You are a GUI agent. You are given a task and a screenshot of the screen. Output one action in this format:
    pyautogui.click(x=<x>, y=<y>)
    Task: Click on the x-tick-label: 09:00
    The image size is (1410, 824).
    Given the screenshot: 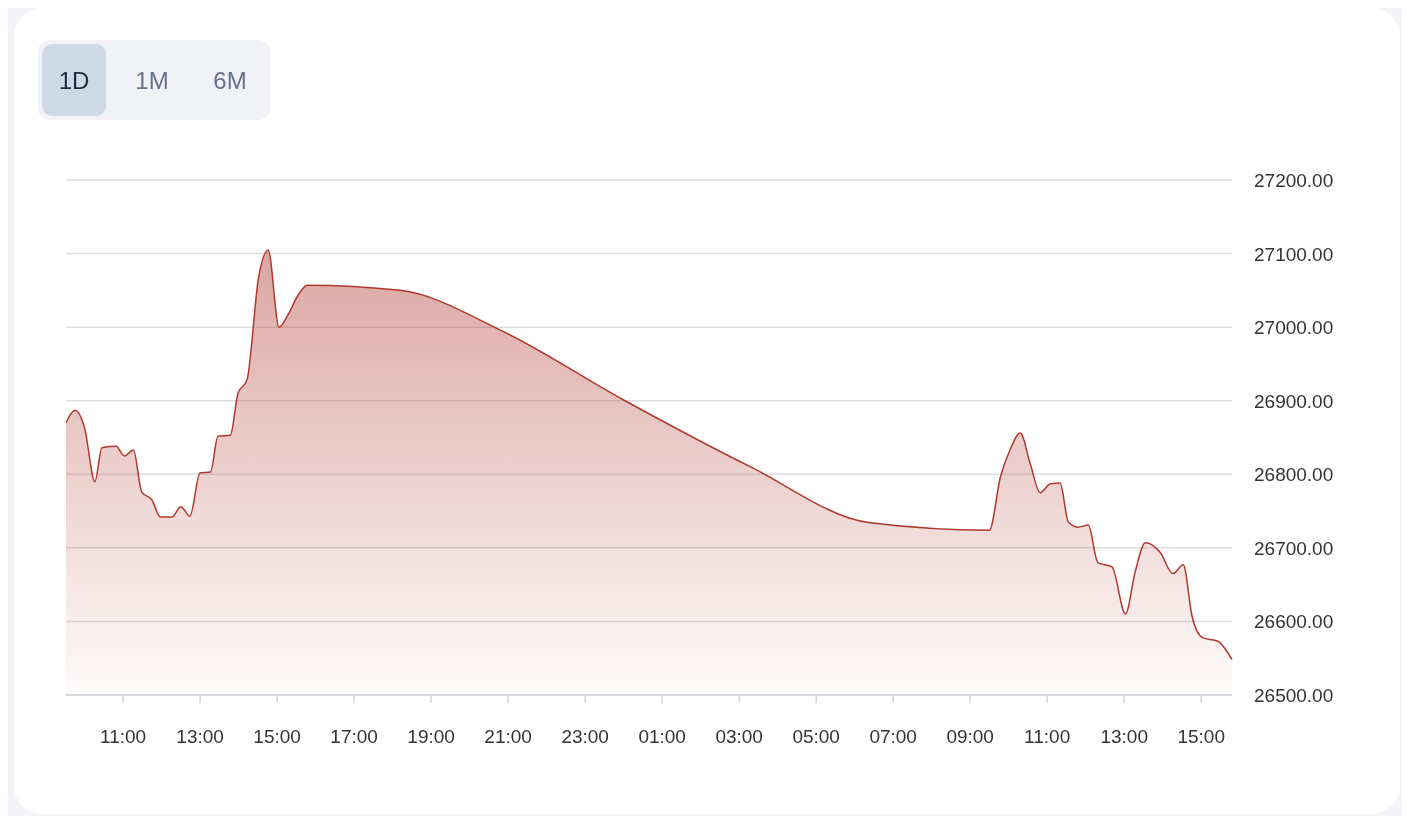 What is the action you would take?
    pyautogui.click(x=970, y=736)
    